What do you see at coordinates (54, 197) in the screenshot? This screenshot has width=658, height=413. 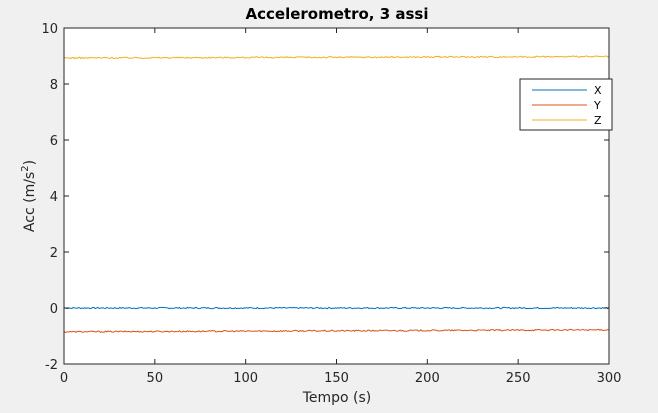 I see `y-tick-label: 4` at bounding box center [54, 197].